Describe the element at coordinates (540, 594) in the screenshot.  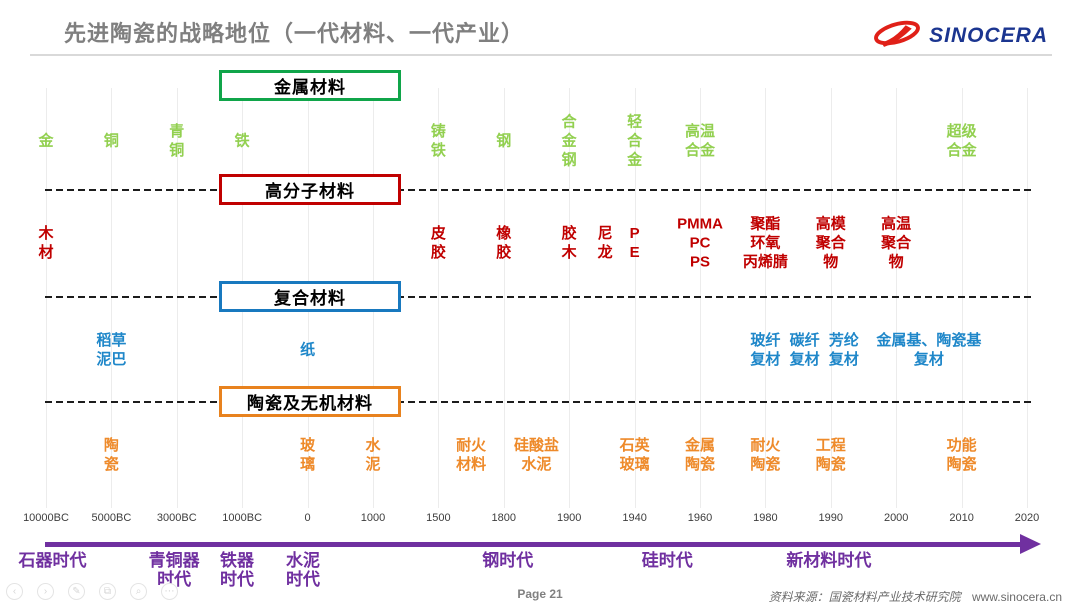
I see `page-number: Page 21` at that location.